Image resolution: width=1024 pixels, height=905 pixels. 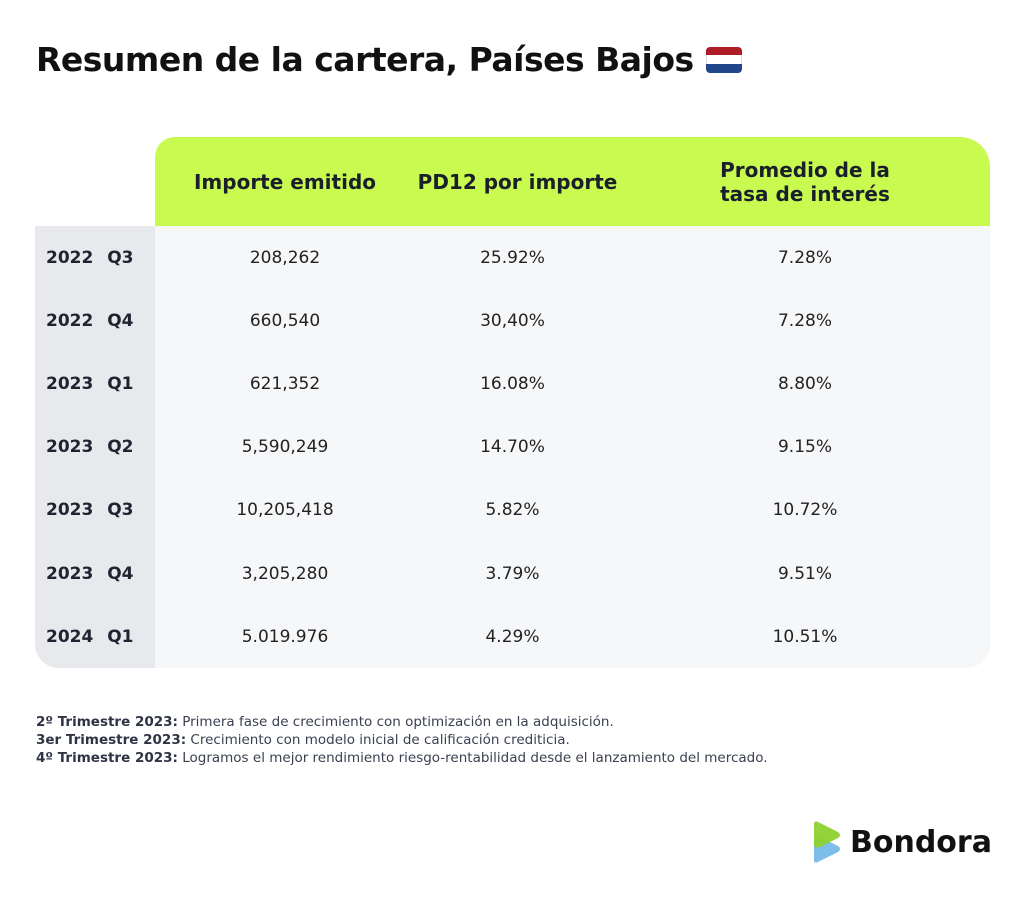 I want to click on period-label: 2023 Q3, so click(x=90, y=510).